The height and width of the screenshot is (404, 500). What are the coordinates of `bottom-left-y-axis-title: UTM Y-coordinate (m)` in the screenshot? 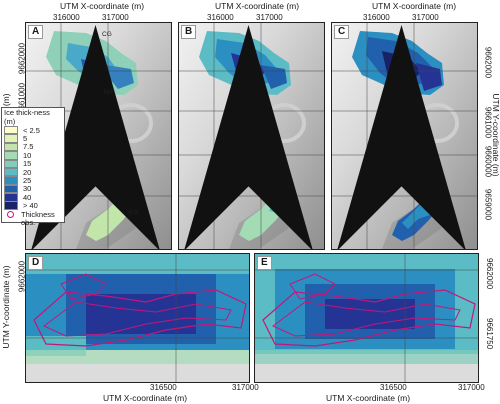 It's located at (6, 307).